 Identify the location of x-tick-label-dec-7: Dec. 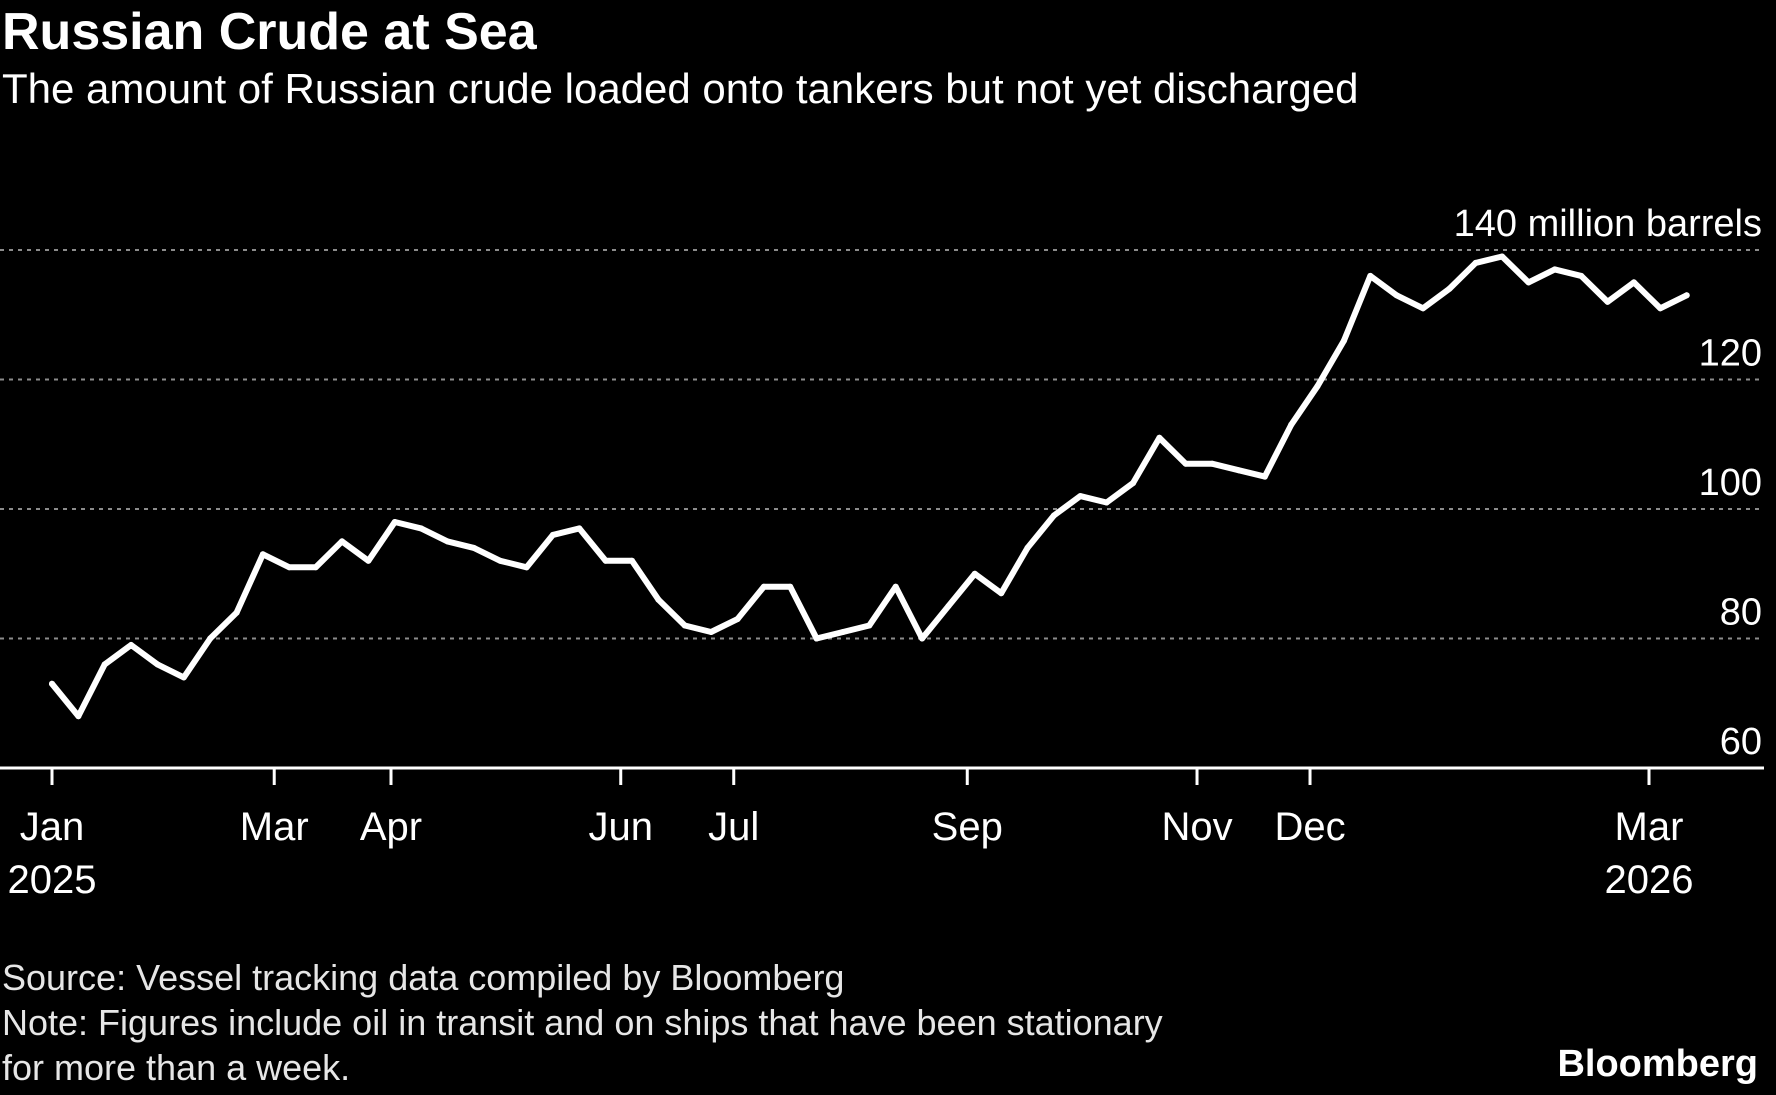
(1309, 827).